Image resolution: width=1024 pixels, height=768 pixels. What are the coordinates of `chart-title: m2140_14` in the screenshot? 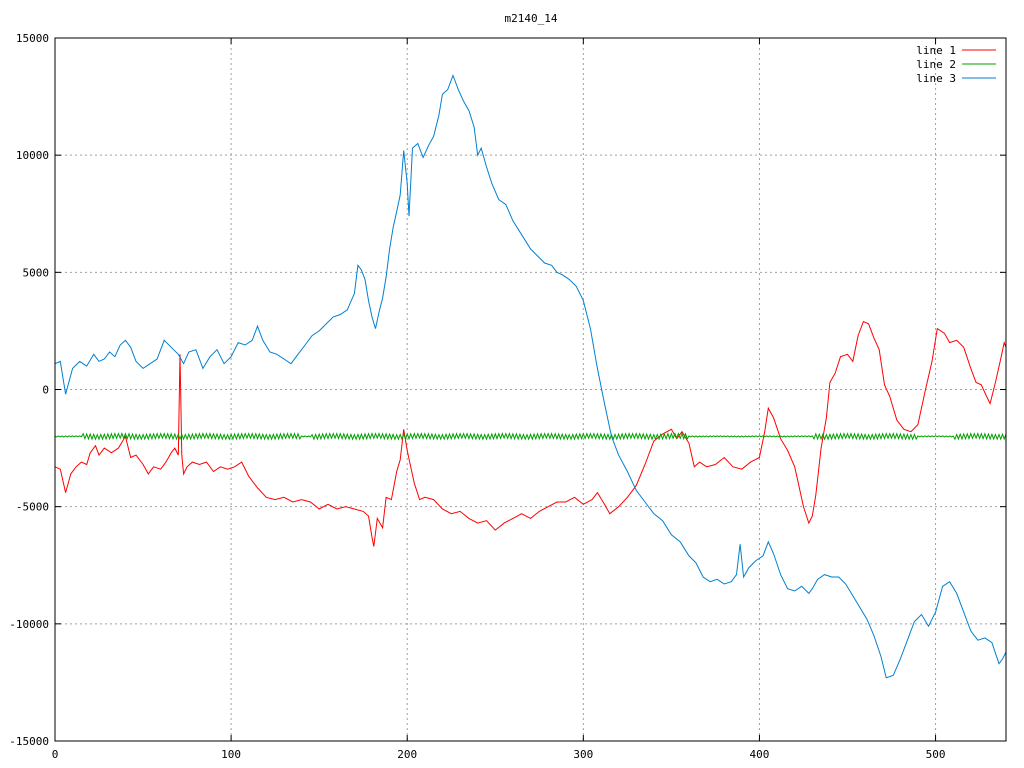 It's located at (531, 18).